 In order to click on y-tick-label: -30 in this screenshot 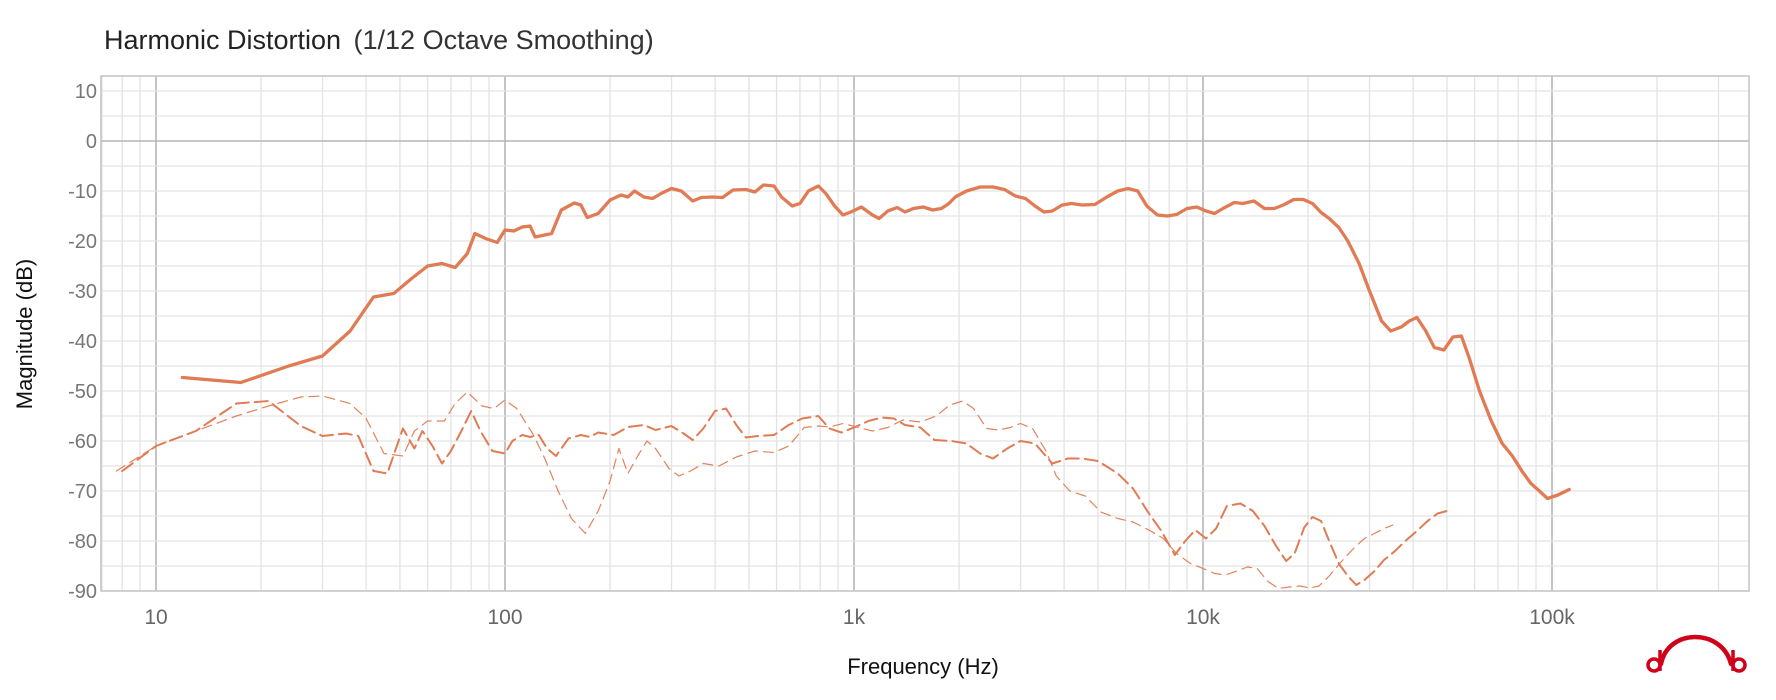, I will do `click(82, 292)`.